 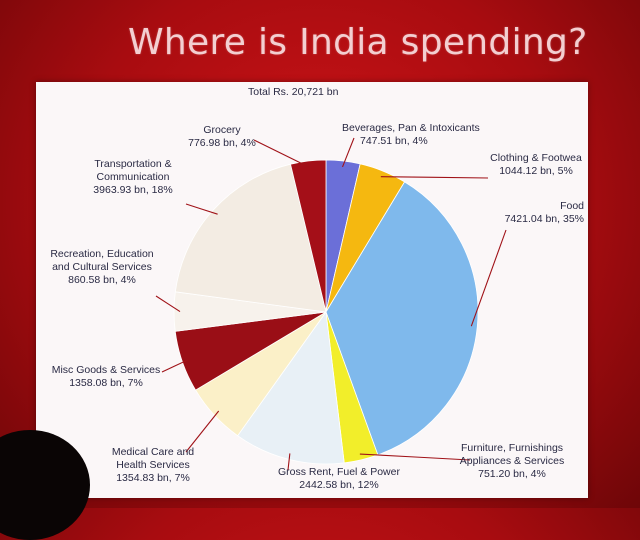 I want to click on pie-slice-gross-rent, so click(x=291, y=387).